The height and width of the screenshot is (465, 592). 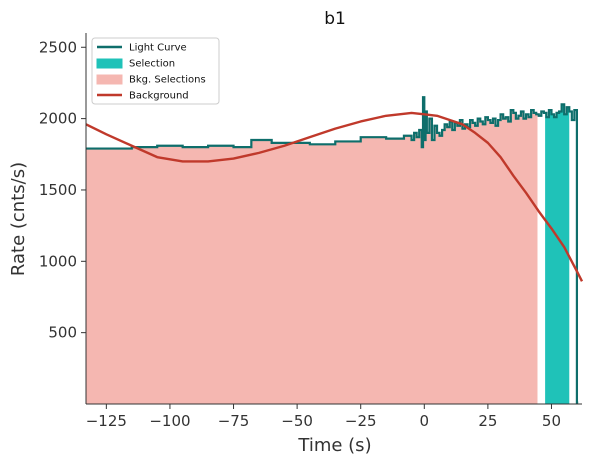 What do you see at coordinates (335, 19) in the screenshot?
I see `chart-title: b1` at bounding box center [335, 19].